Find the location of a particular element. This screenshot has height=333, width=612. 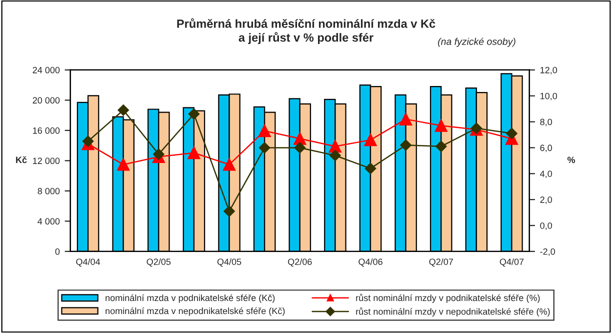

x-tick-label: Q4/05 is located at coordinates (229, 262).